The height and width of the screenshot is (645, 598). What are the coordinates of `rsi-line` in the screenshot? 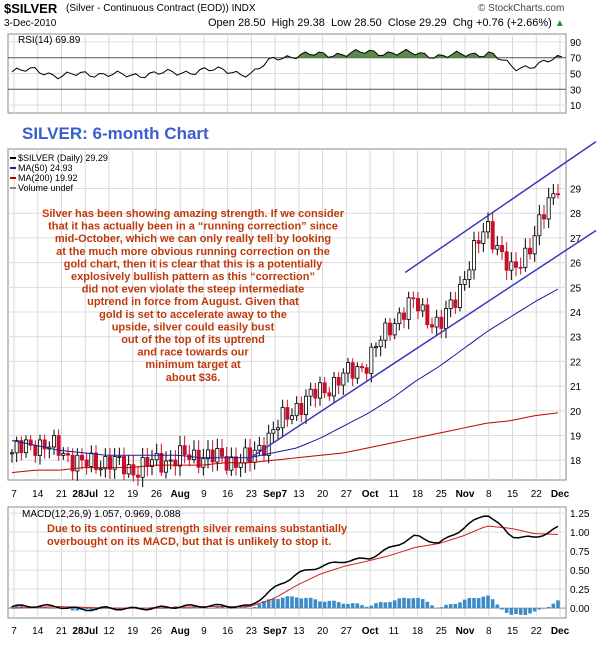 It's located at (287, 64).